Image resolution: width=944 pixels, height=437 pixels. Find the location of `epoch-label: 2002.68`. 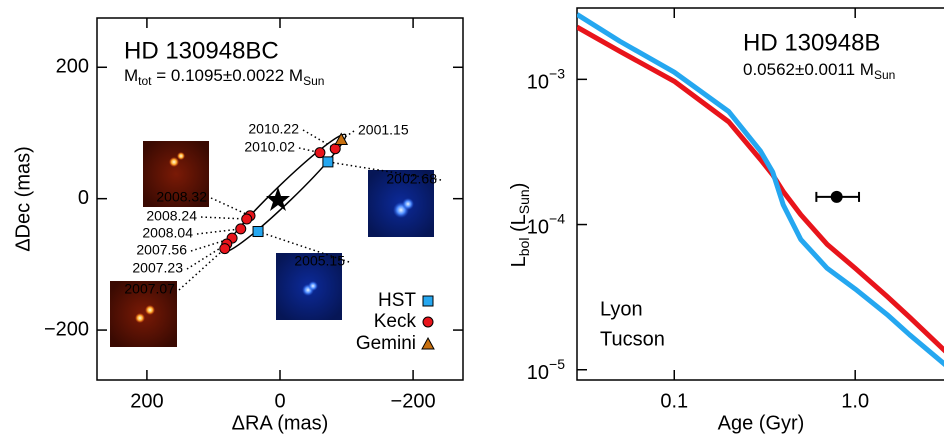

epoch-label: 2002.68 is located at coordinates (411, 179).